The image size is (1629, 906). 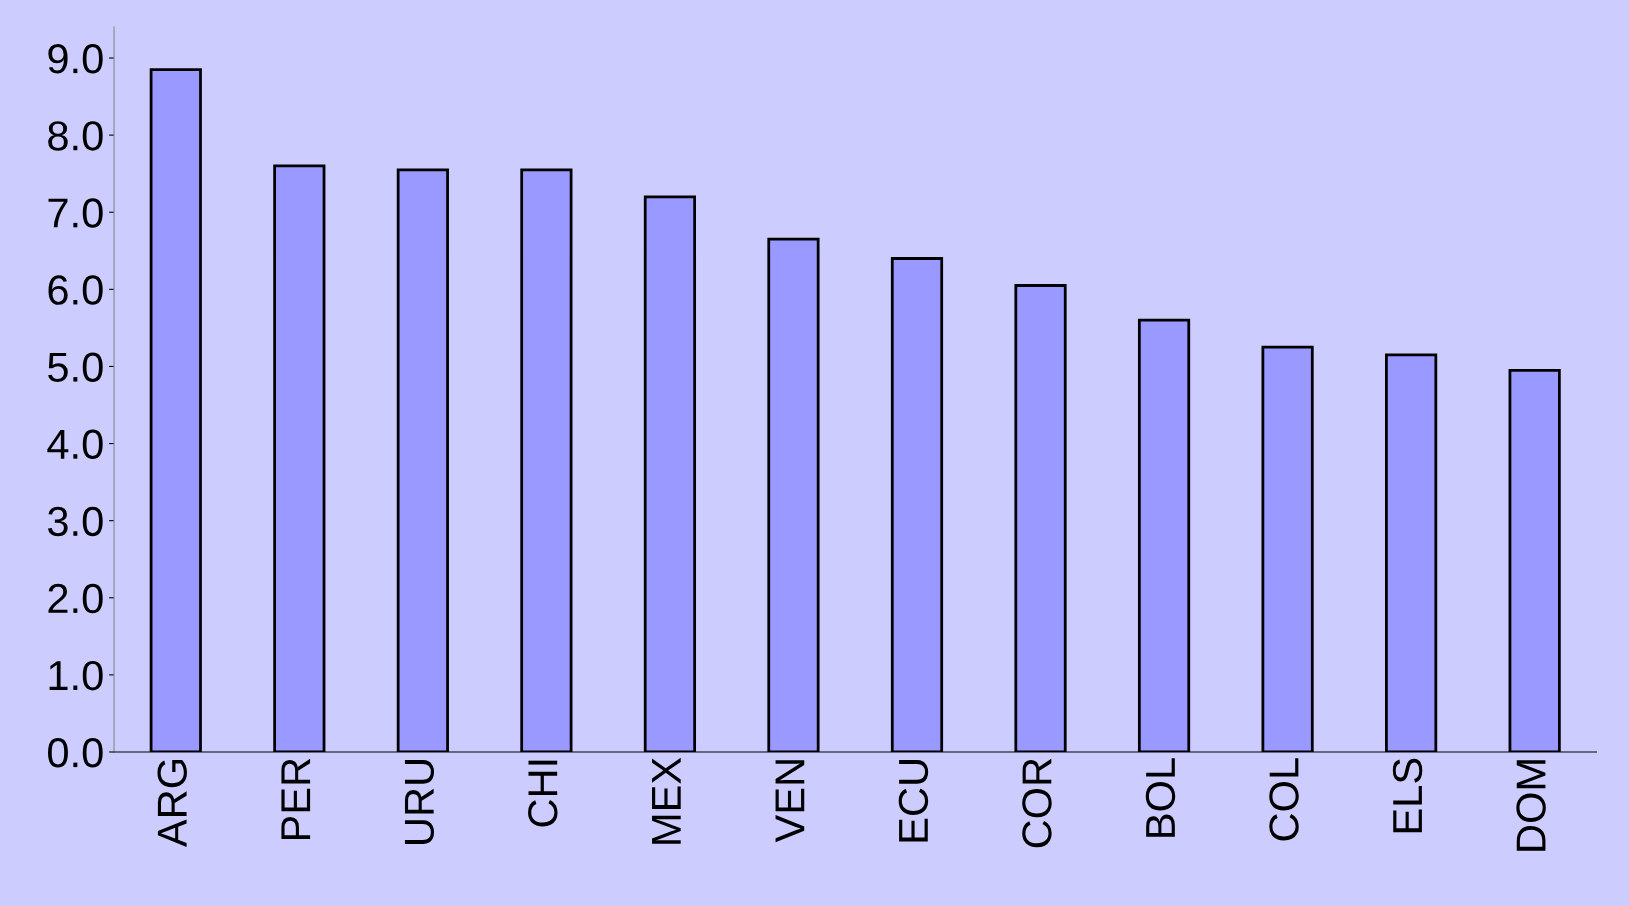 What do you see at coordinates (172, 803) in the screenshot?
I see `x-tick-label: ARG` at bounding box center [172, 803].